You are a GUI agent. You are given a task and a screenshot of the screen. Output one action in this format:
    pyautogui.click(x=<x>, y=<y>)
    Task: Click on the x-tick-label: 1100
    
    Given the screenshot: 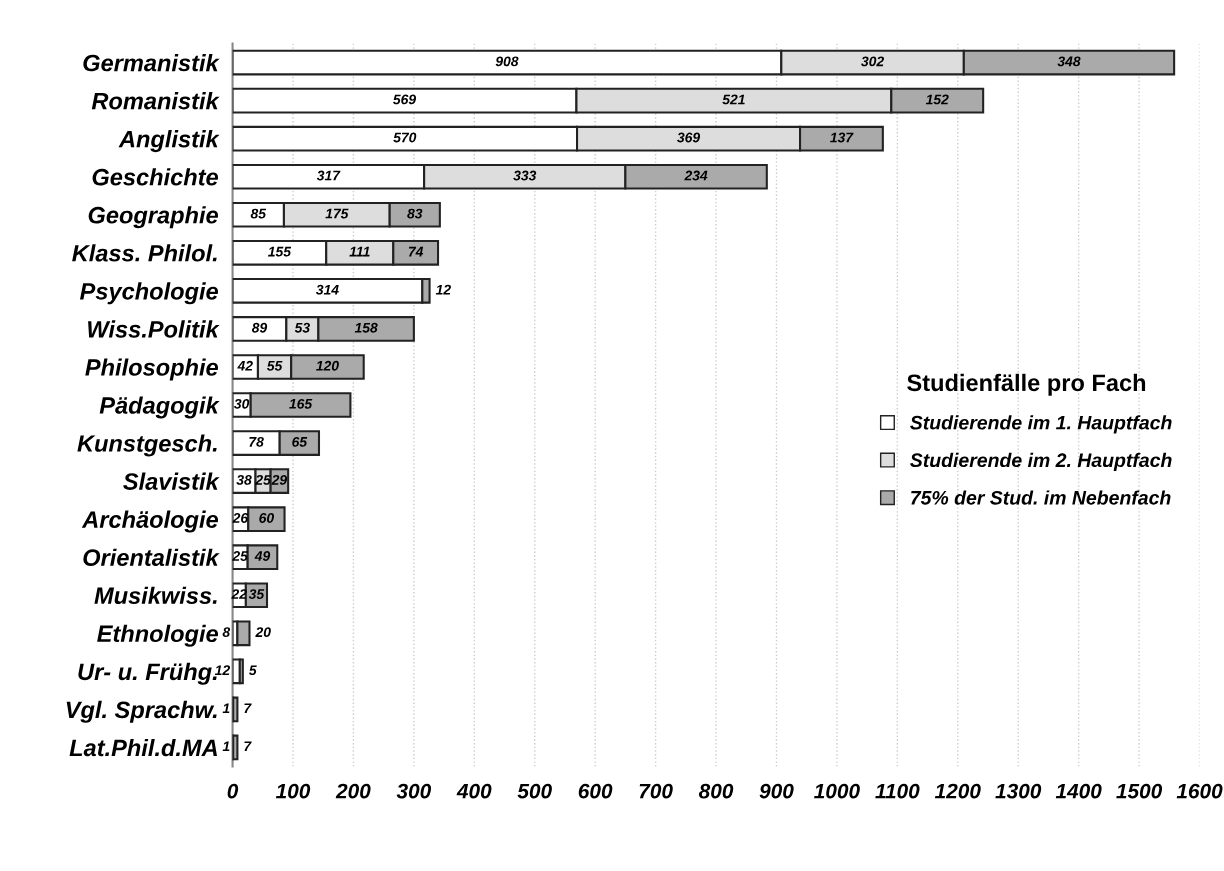 What is the action you would take?
    pyautogui.click(x=897, y=791)
    